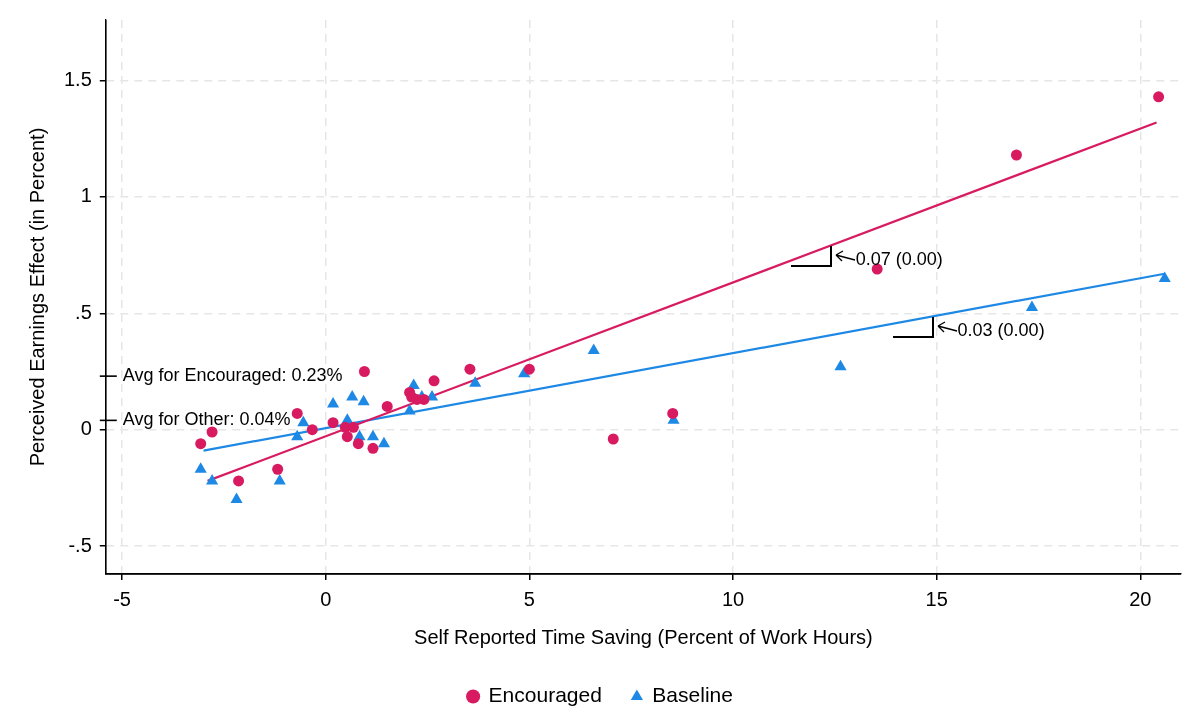  What do you see at coordinates (545, 695) in the screenshot?
I see `legend-label: Encouraged` at bounding box center [545, 695].